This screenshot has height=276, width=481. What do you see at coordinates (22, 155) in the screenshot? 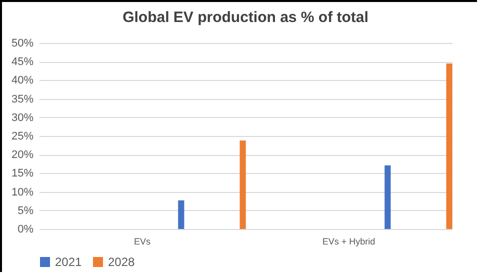
I see `y-tick-label: 20%` at bounding box center [22, 155].